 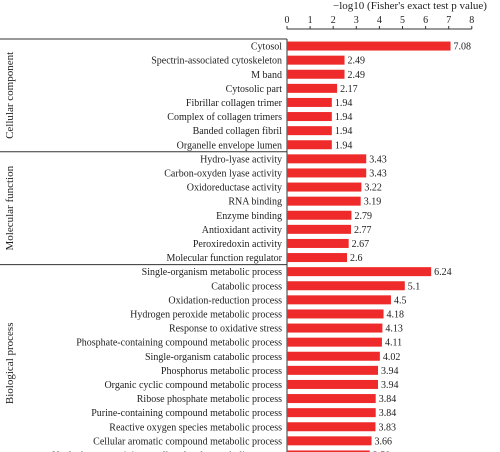 I want to click on group-label-cellular-component: Cellular component, so click(x=10, y=95).